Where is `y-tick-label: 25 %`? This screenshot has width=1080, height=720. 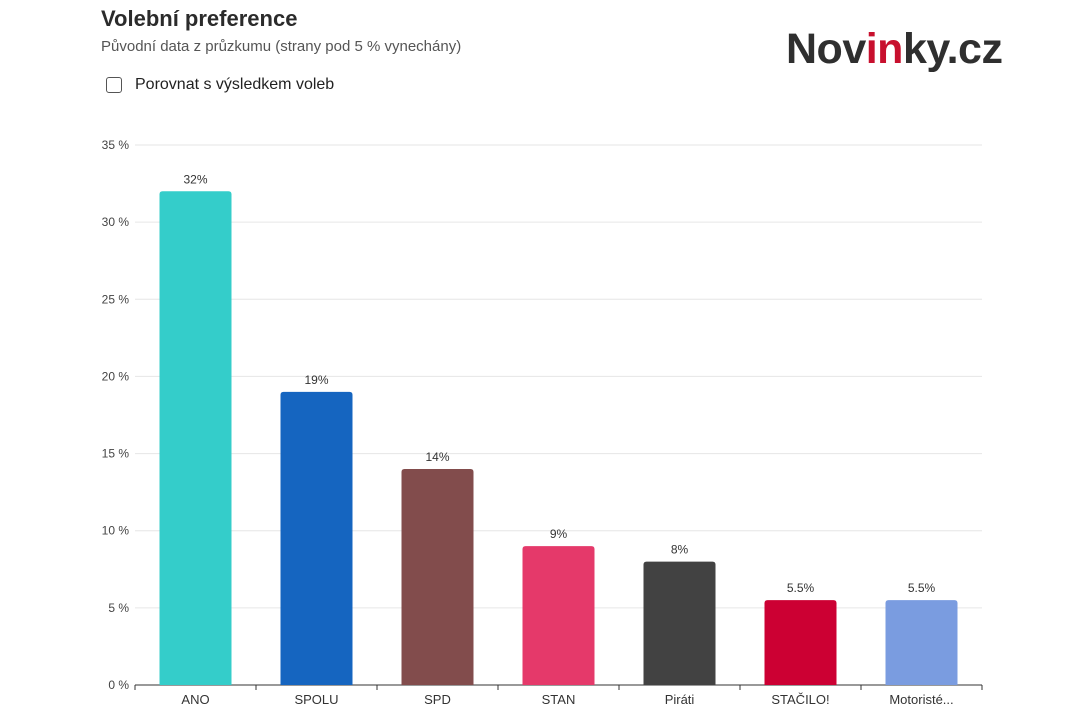
y-tick-label: 25 % is located at coordinates (116, 299).